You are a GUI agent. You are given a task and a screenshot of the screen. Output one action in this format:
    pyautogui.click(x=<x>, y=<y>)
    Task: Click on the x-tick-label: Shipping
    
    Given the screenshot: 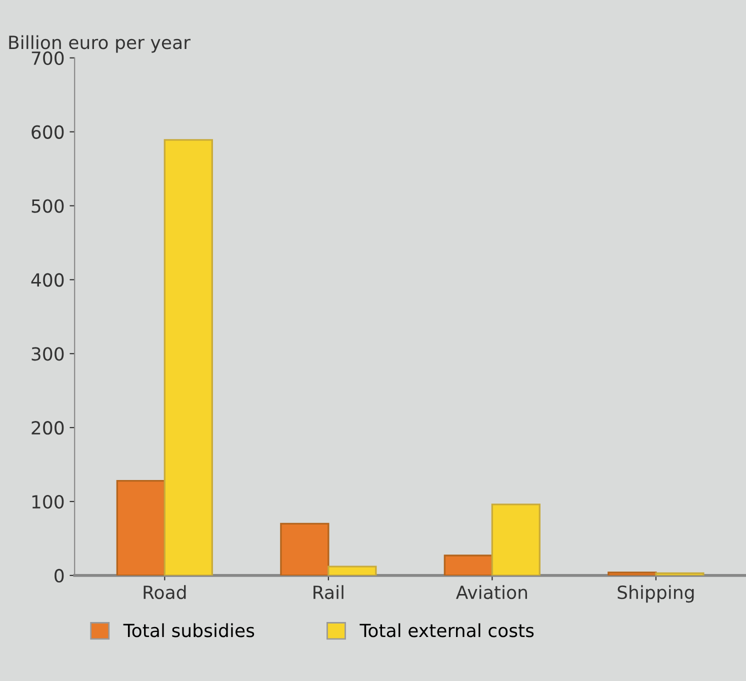 What is the action you would take?
    pyautogui.click(x=656, y=594)
    